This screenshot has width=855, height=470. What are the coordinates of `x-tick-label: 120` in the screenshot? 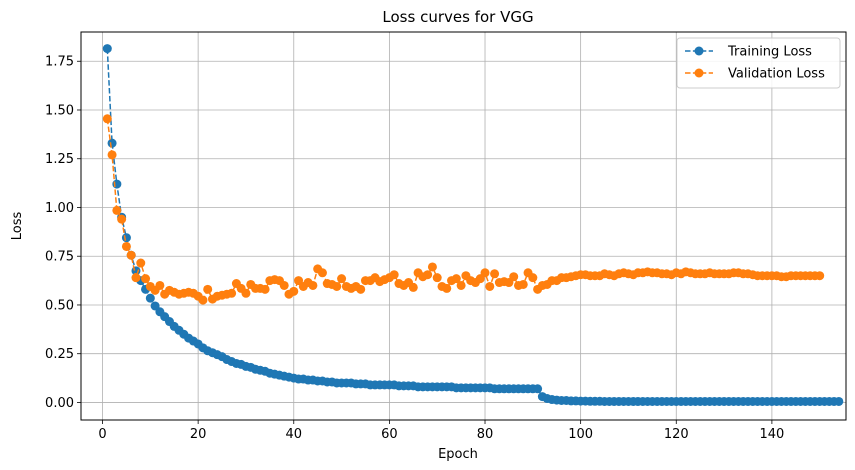 It's located at (676, 434).